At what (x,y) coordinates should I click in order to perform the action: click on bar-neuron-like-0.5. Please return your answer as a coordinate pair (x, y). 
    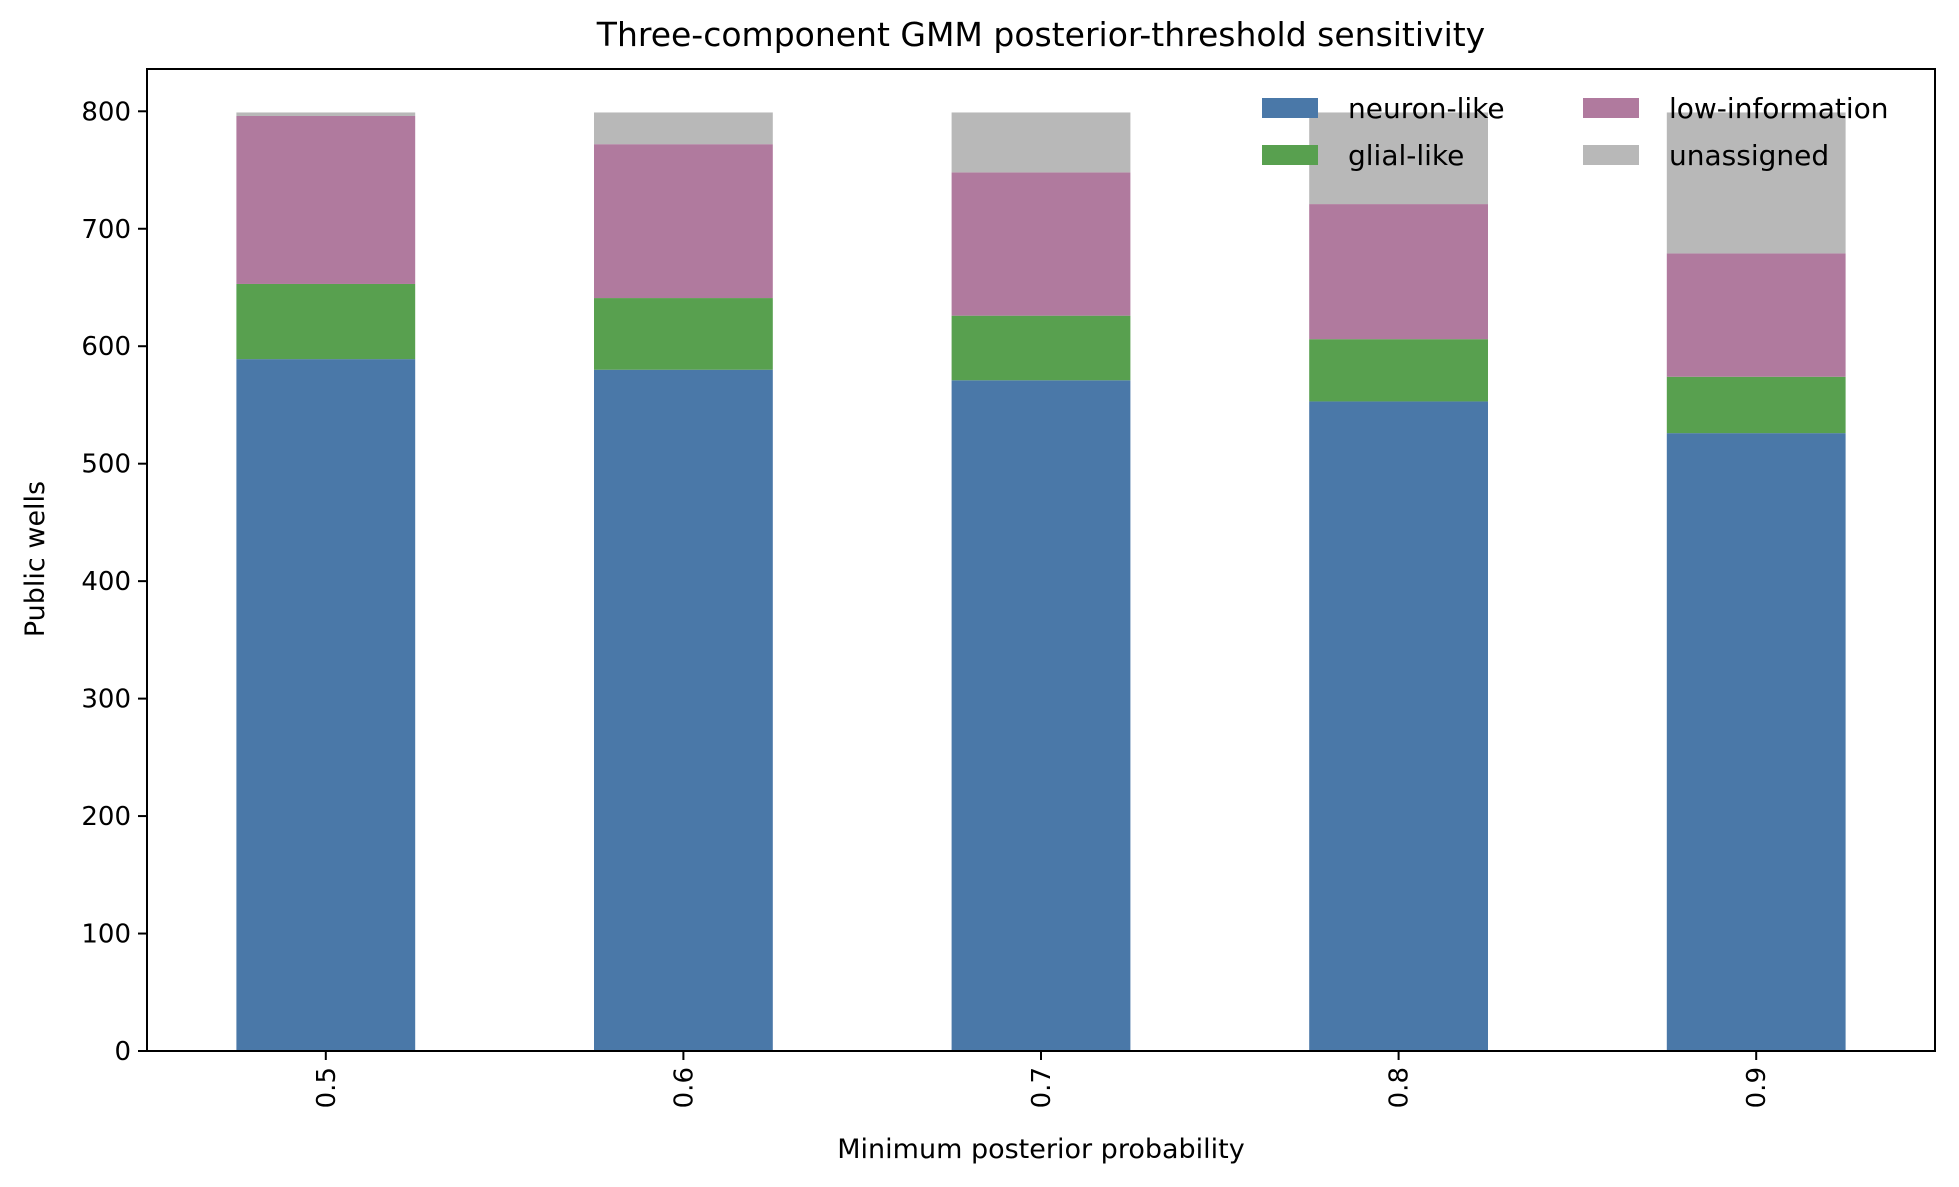
    Looking at the image, I should click on (326, 705).